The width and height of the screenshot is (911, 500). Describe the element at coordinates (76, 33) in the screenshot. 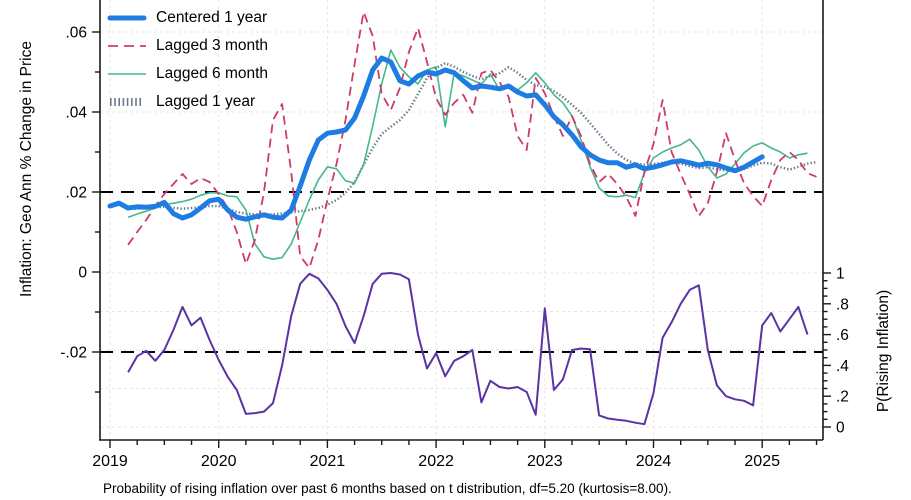

I see `tick-label: .06` at that location.